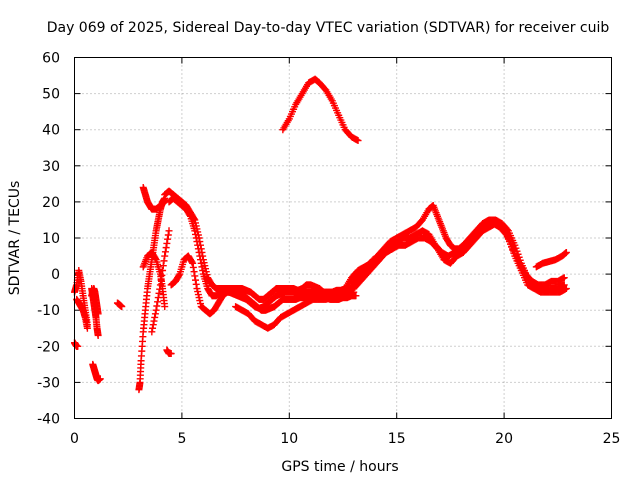 Image resolution: width=640 pixels, height=480 pixels. I want to click on series-track-b, so click(82, 313).